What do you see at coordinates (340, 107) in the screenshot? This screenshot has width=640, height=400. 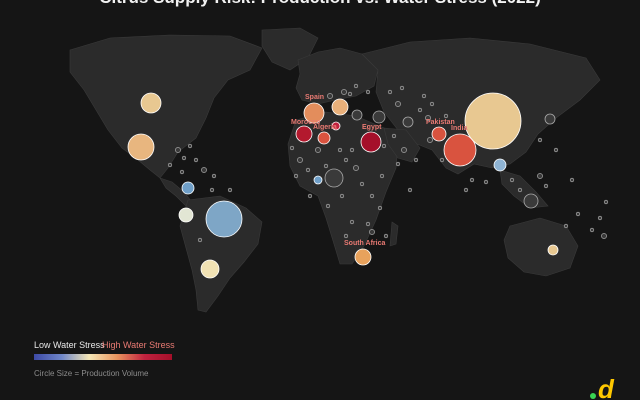 I see `bubble-italy` at bounding box center [340, 107].